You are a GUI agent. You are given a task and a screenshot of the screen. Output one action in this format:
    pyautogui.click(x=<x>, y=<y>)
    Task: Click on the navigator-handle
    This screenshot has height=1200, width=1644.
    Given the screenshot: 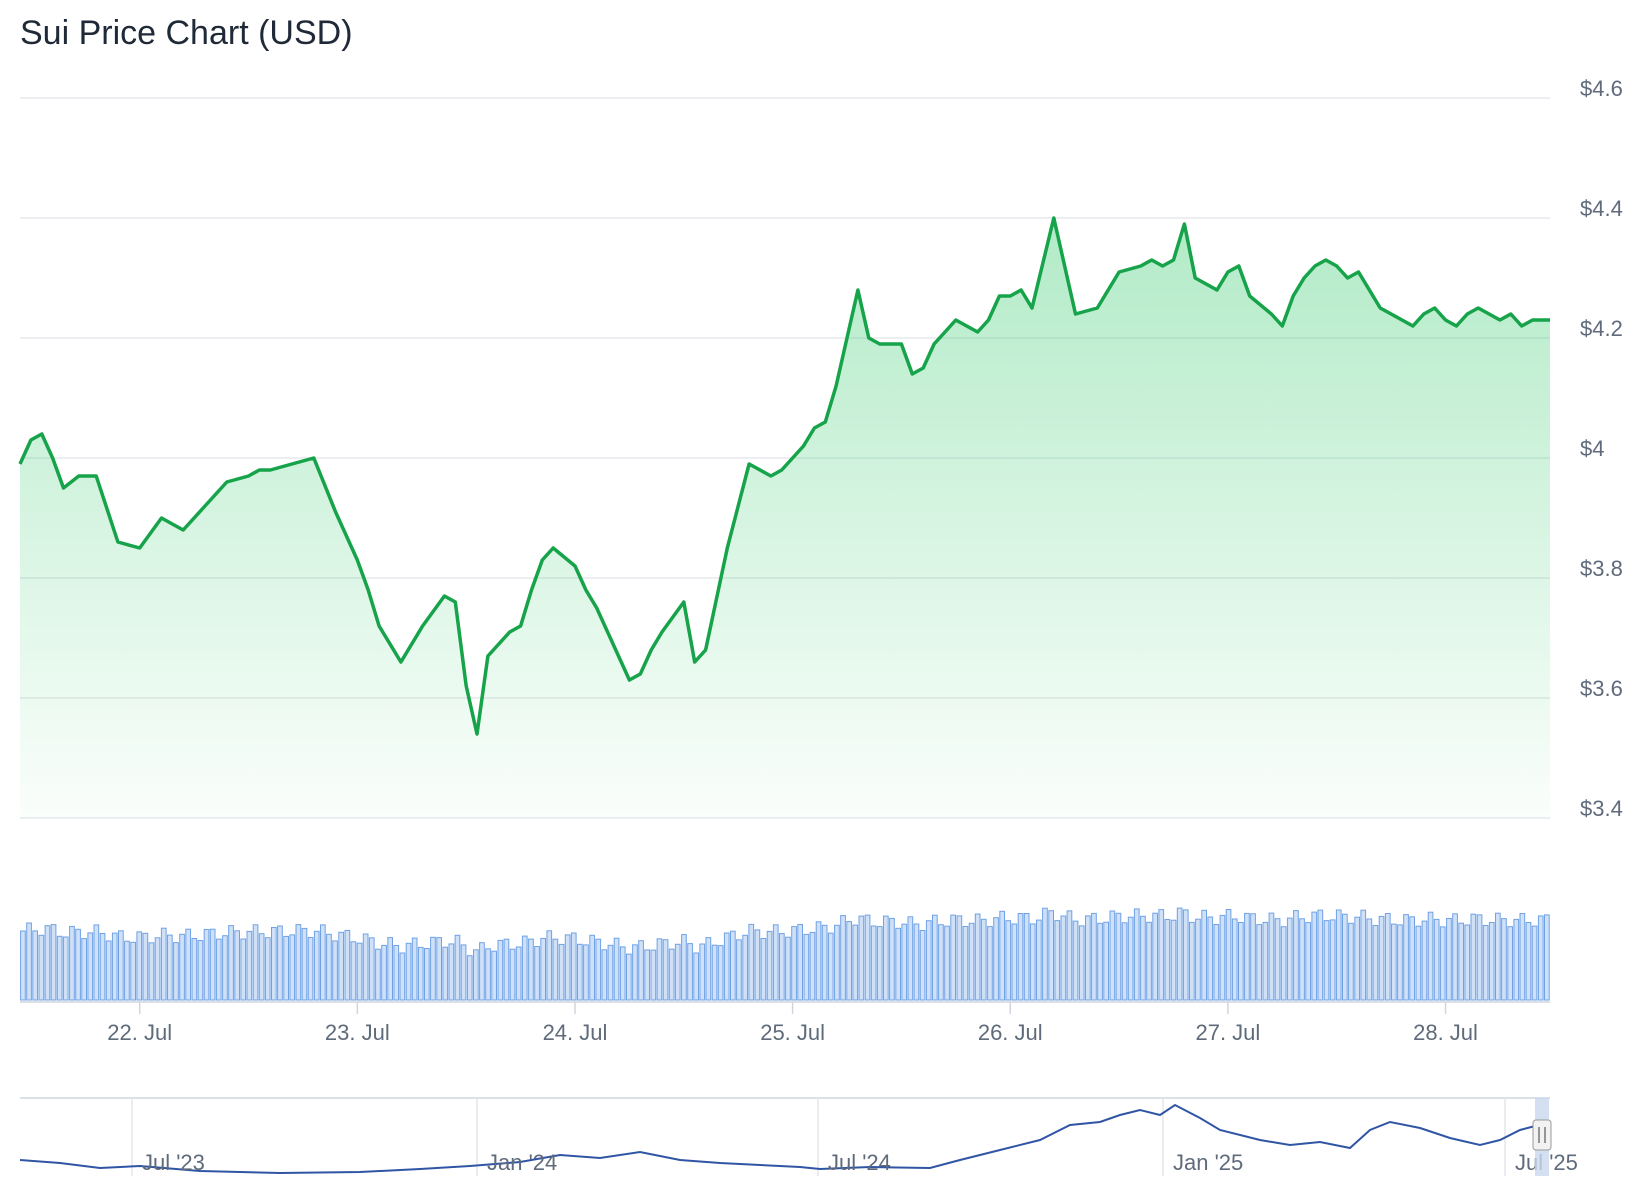 What is the action you would take?
    pyautogui.click(x=1542, y=1135)
    